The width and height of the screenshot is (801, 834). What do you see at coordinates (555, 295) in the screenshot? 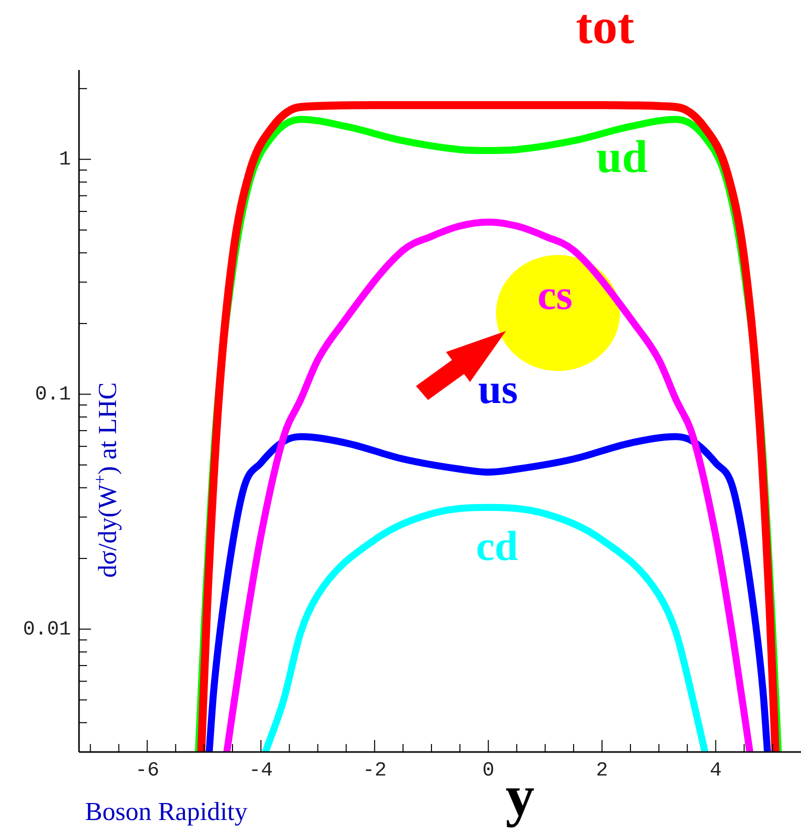
I see `series-label: cs` at bounding box center [555, 295].